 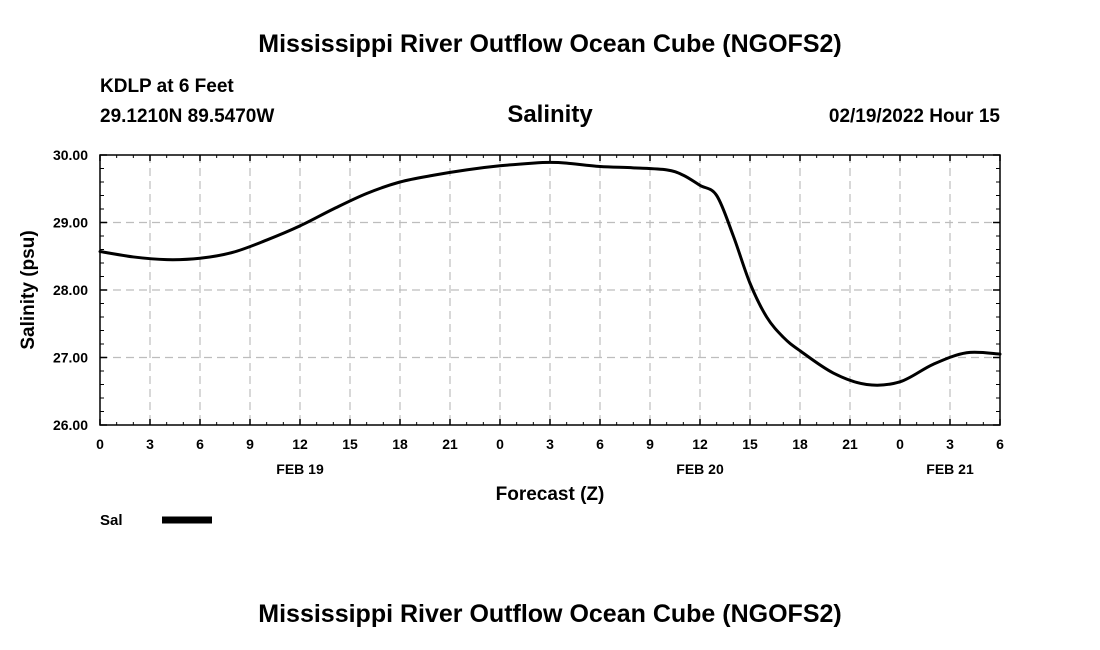 What do you see at coordinates (950, 469) in the screenshot?
I see `date-label: FEB 21` at bounding box center [950, 469].